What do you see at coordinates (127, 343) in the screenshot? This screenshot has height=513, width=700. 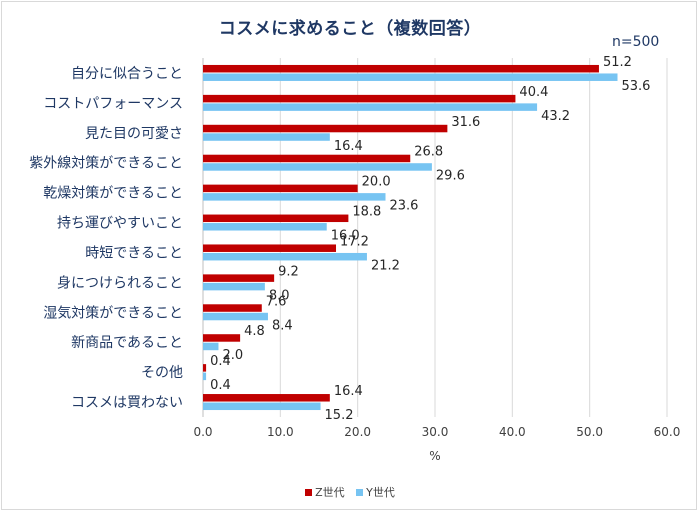 I see `category-label: 新商品であること` at bounding box center [127, 343].